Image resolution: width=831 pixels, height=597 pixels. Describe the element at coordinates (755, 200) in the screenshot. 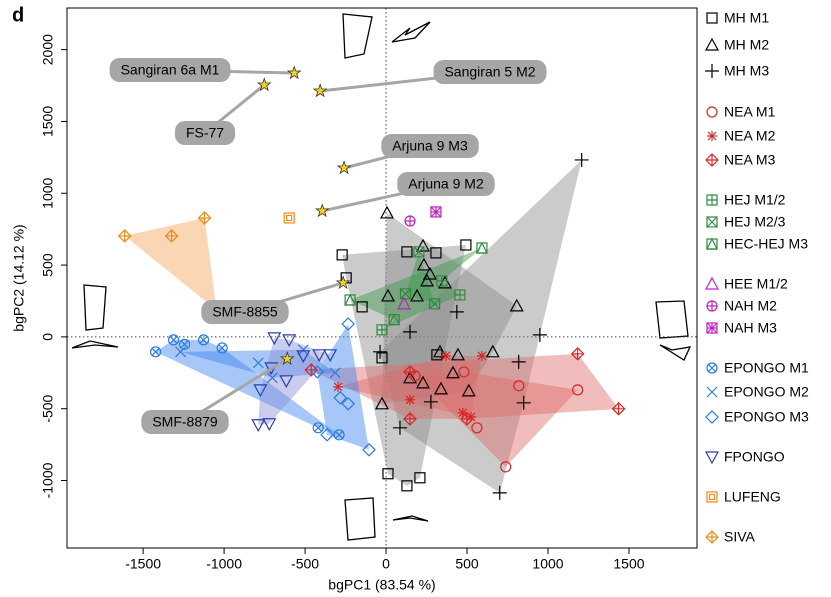

I see `legend-label: HEJ M1/2` at that location.